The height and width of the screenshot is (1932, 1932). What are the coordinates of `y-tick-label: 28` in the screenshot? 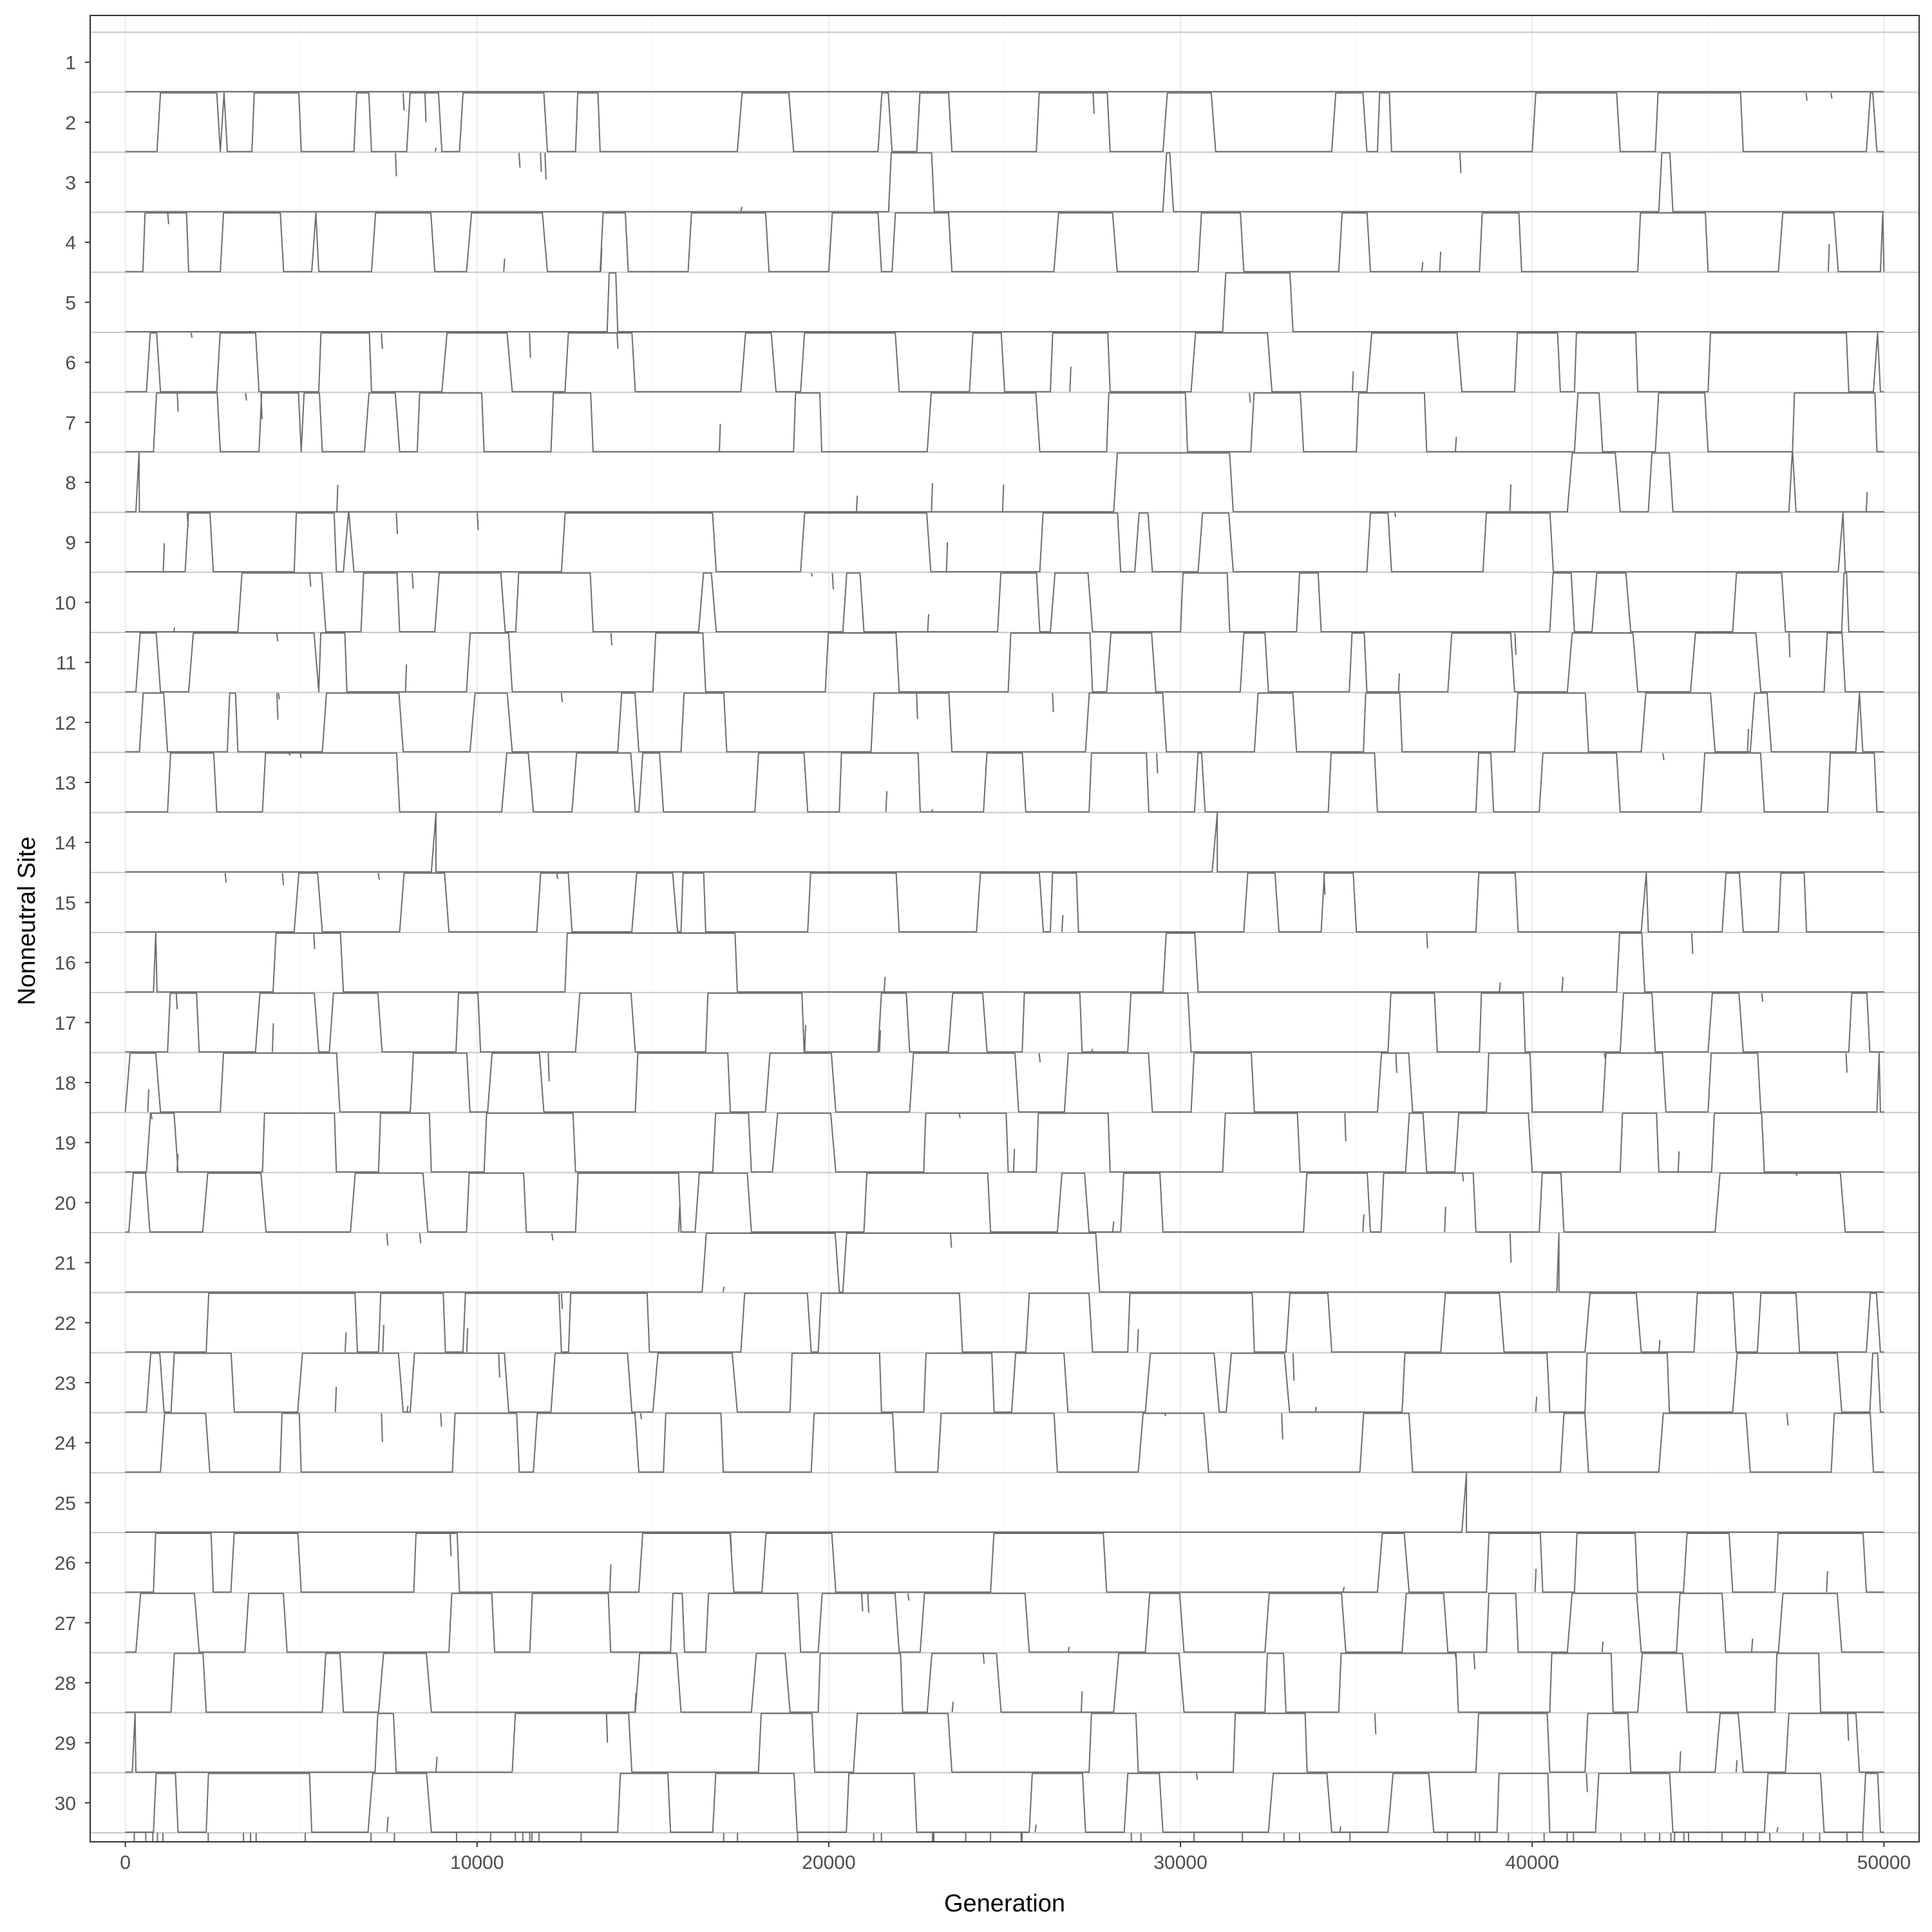 It's located at (65, 1684).